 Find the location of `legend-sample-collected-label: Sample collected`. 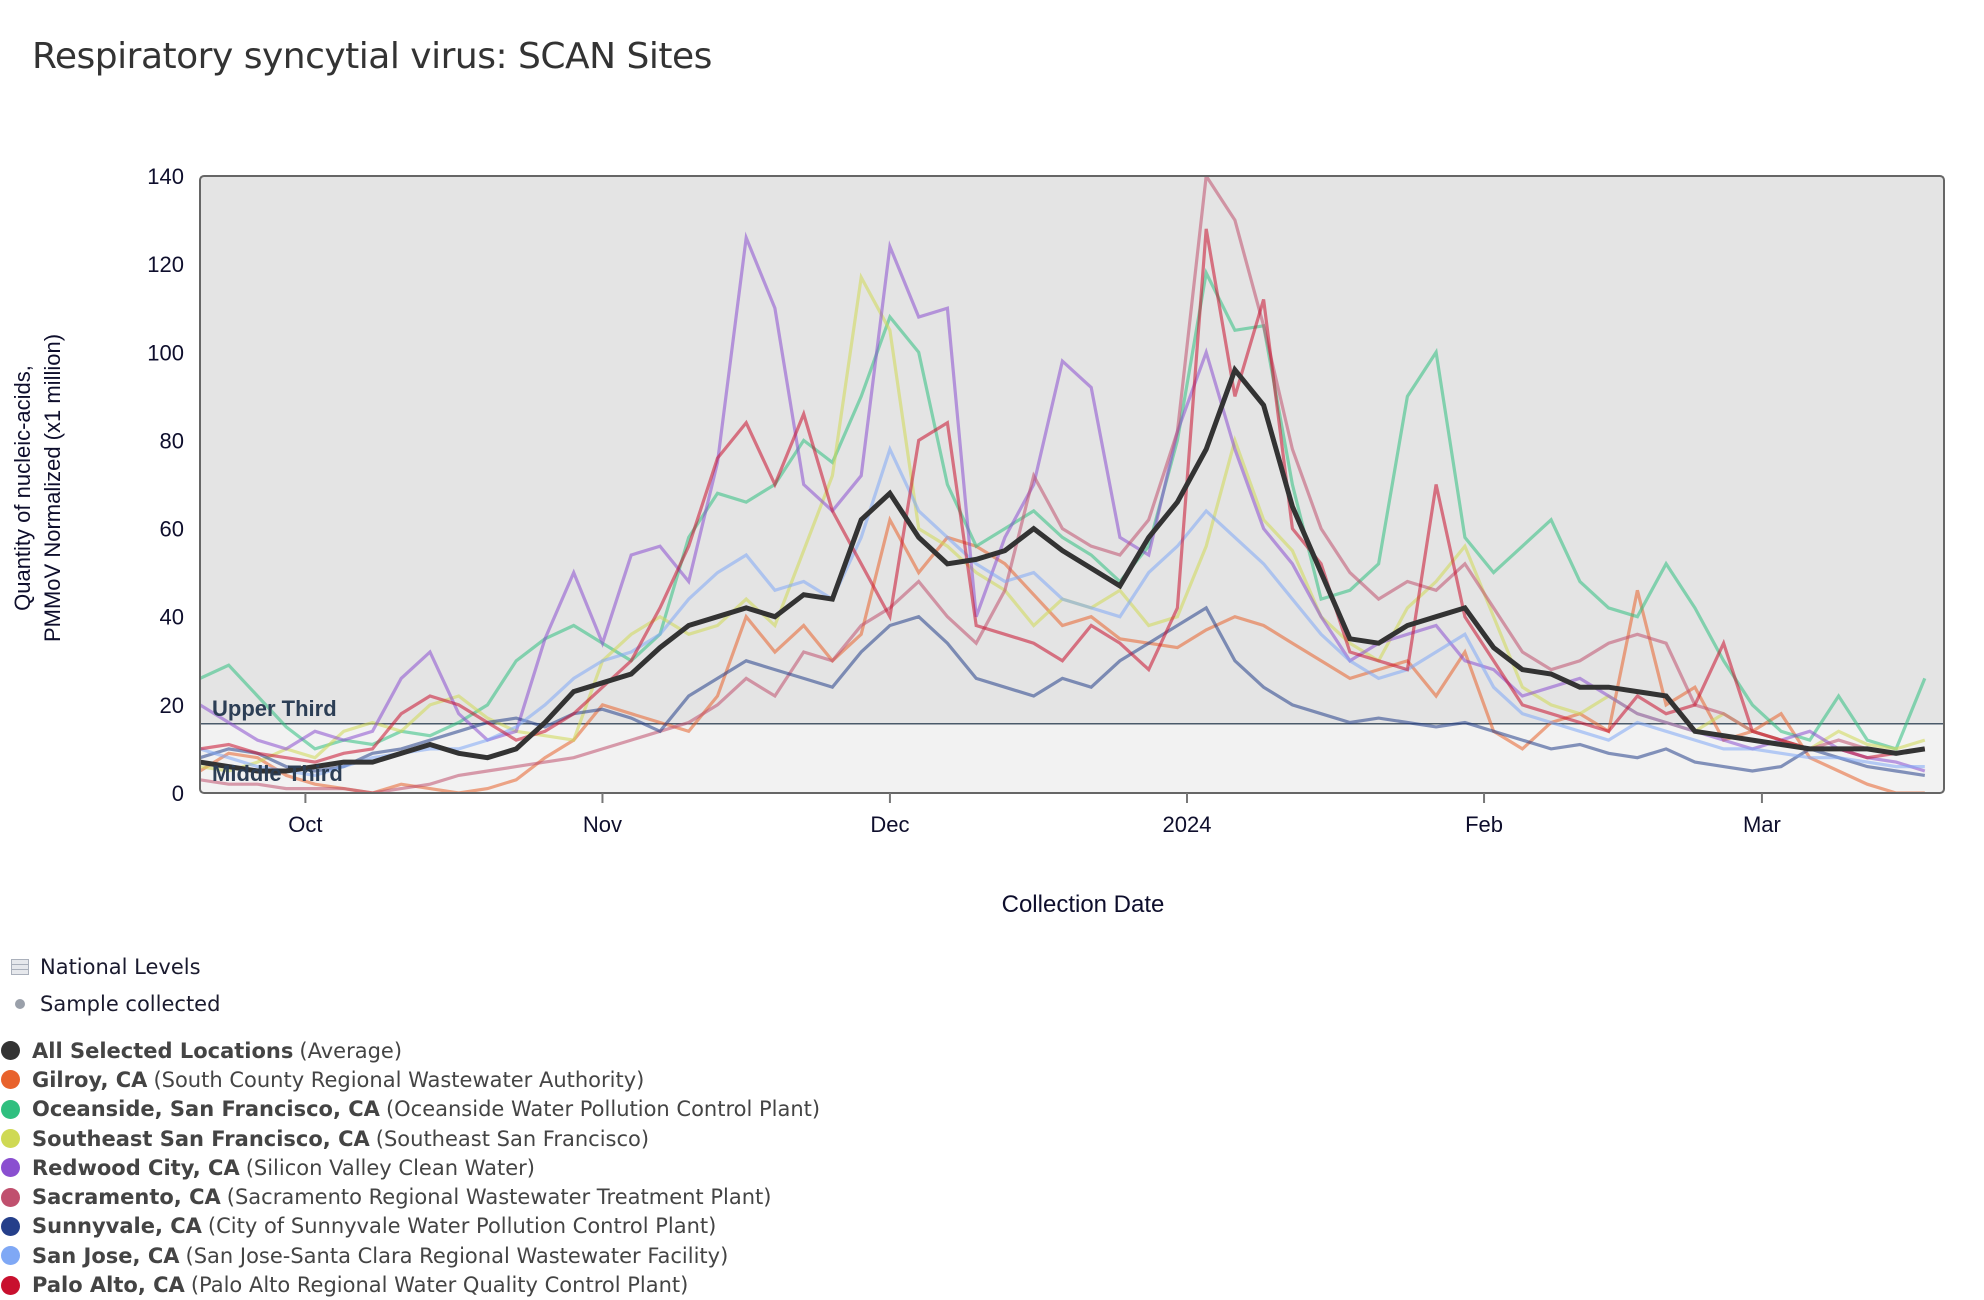

legend-sample-collected-label: Sample collected is located at coordinates (130, 1003).